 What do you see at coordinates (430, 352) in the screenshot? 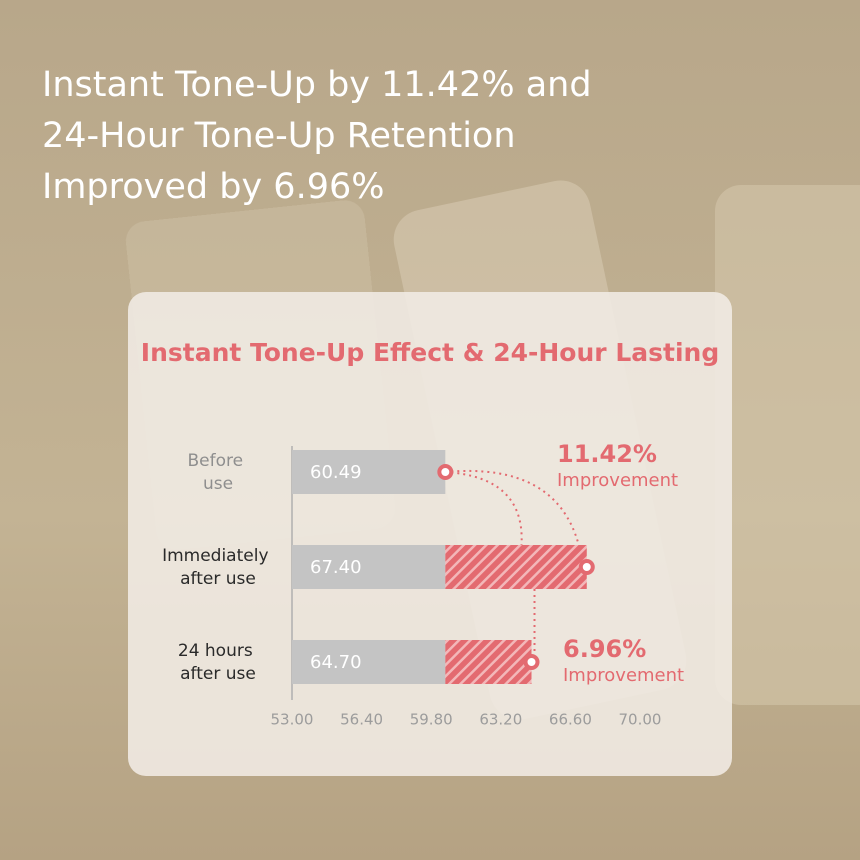
I see `chart-title: Instant Tone-Up Effect & 24-Hour Lasting` at bounding box center [430, 352].